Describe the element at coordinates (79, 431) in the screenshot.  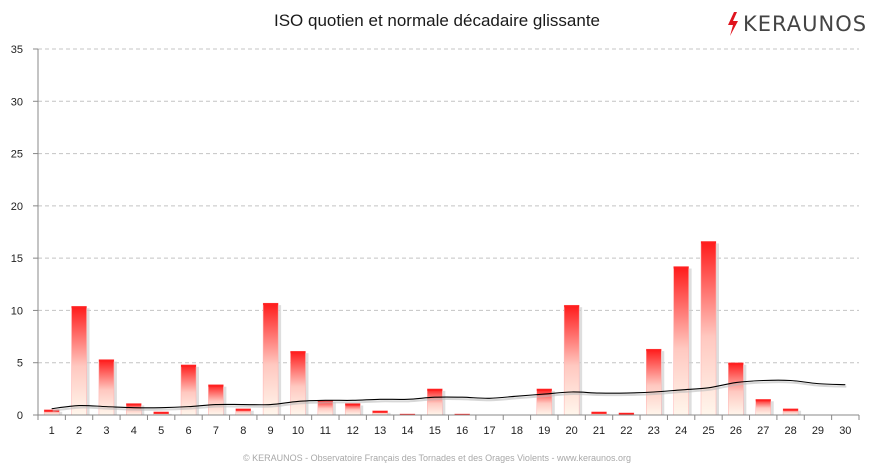
I see `x-tick-label: 2` at that location.